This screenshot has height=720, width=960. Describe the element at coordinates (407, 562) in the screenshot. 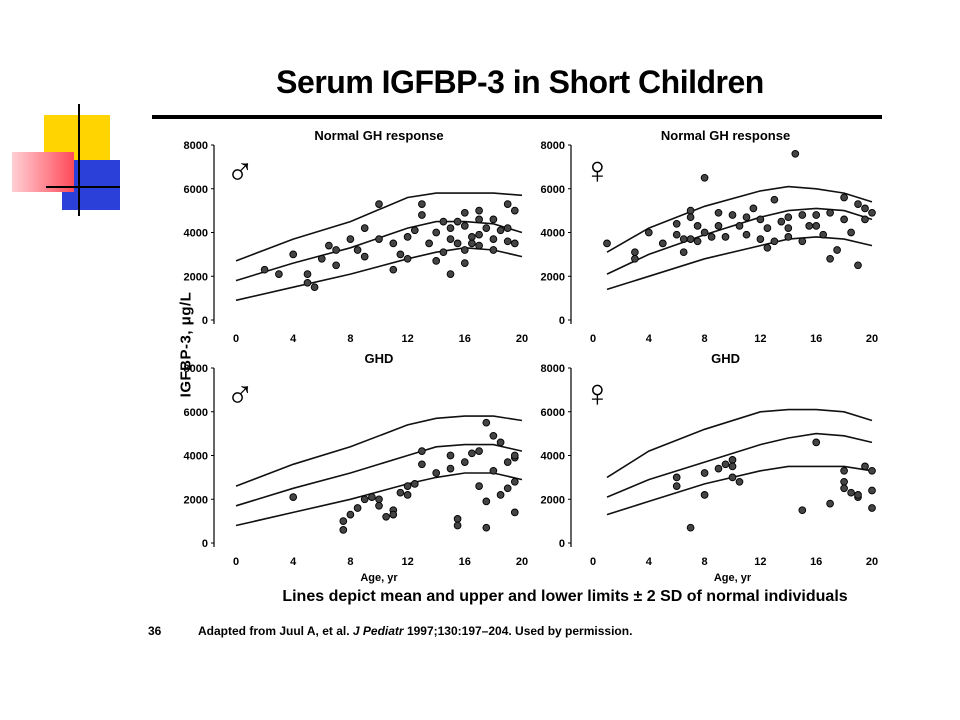

I see `x-tick-label: 12` at that location.